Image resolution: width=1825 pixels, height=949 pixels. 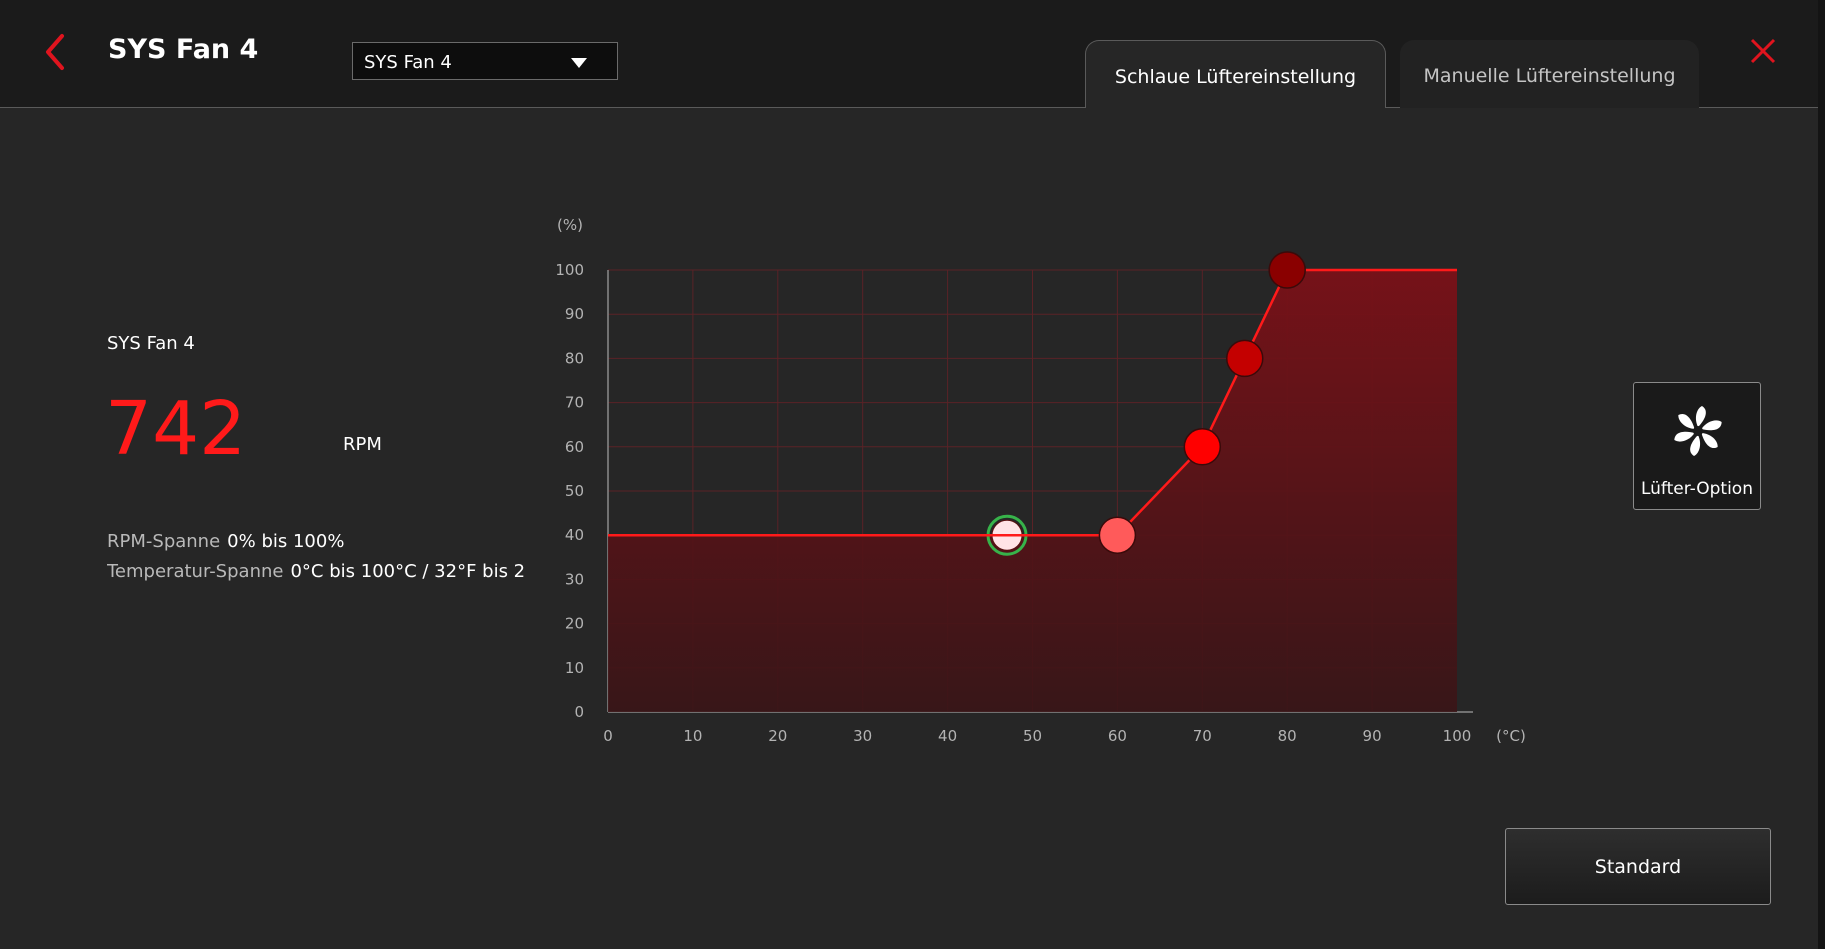 I want to click on tab-manual-fan: Manuelle Lüftereinstellung, so click(x=1549, y=74).